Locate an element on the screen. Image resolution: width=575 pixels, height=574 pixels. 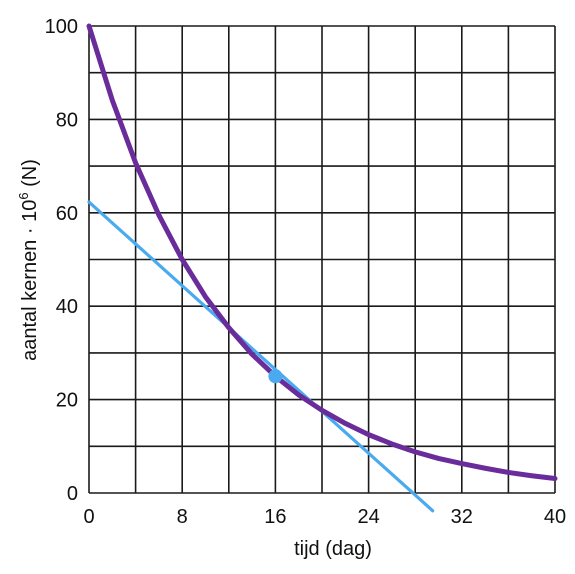
y-tick-label: 40 is located at coordinates (67, 307).